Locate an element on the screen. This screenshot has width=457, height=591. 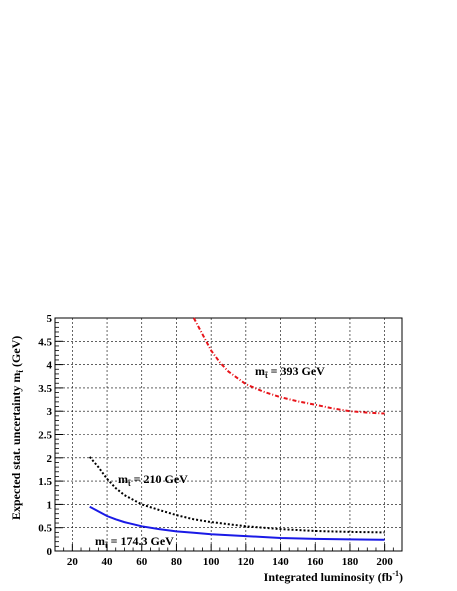
y-tick-label: 2.5 is located at coordinates (45, 436).